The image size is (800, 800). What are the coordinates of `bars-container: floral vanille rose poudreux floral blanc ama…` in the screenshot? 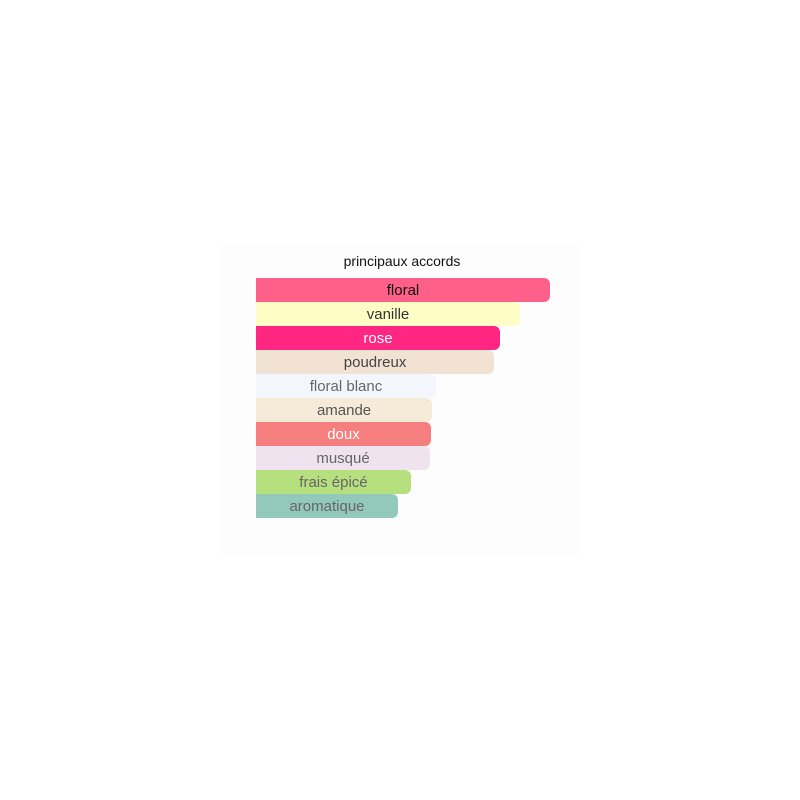 It's located at (403, 398).